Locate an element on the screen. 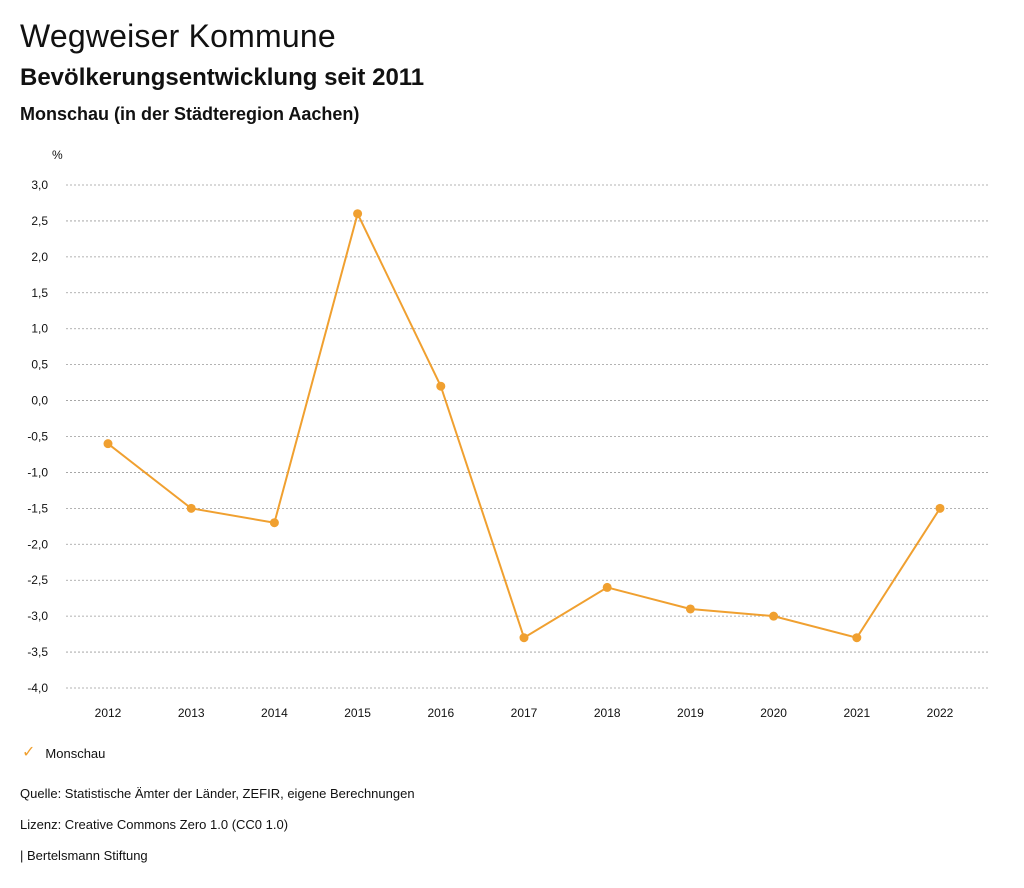 Image resolution: width=1024 pixels, height=888 pixels. y-tick-label: 1,5 is located at coordinates (39, 293).